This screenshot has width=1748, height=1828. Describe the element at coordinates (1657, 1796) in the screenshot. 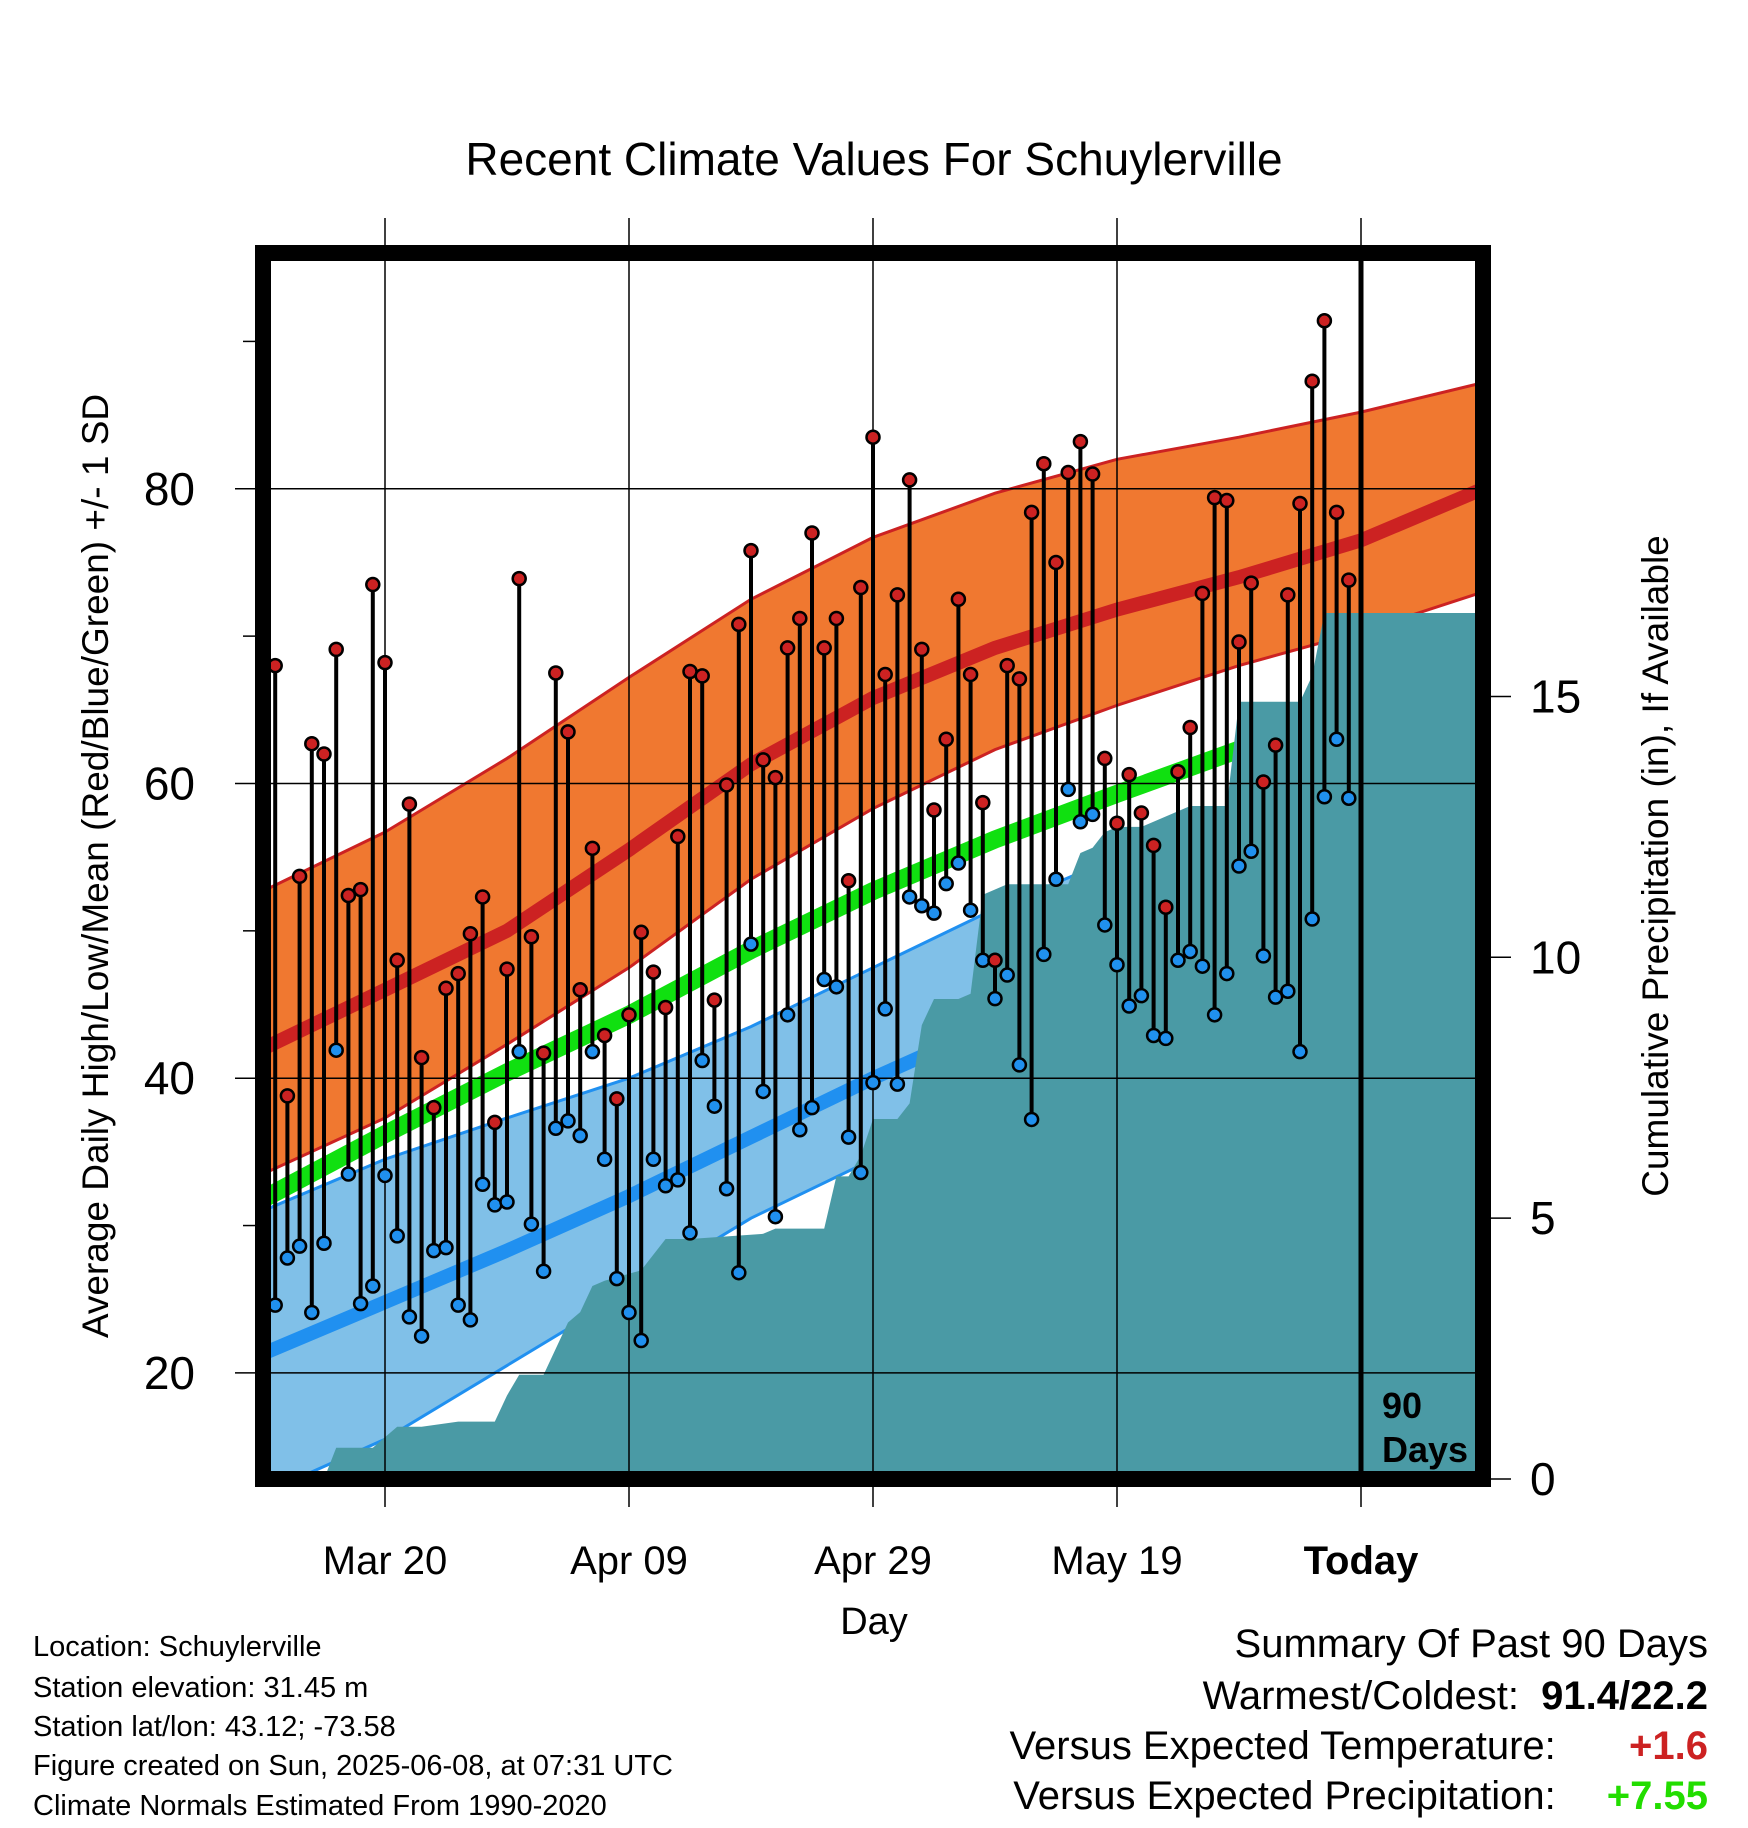

I see `precipitation-value: +7.55` at that location.